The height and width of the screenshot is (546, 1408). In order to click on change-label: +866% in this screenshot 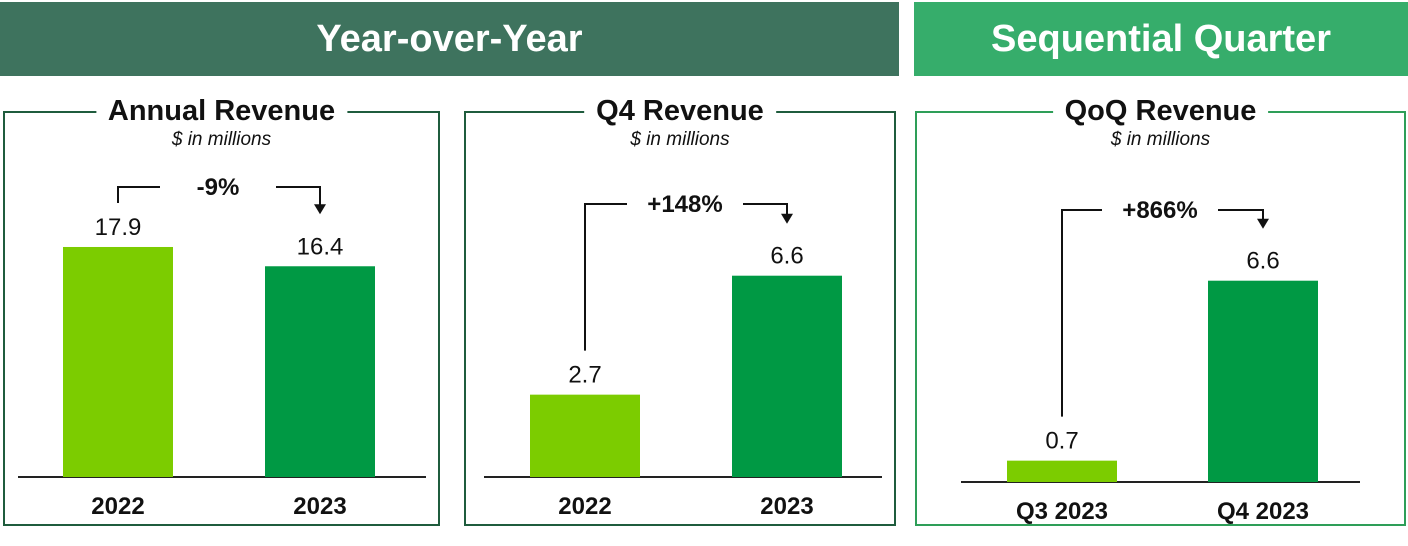, I will do `click(1159, 210)`.